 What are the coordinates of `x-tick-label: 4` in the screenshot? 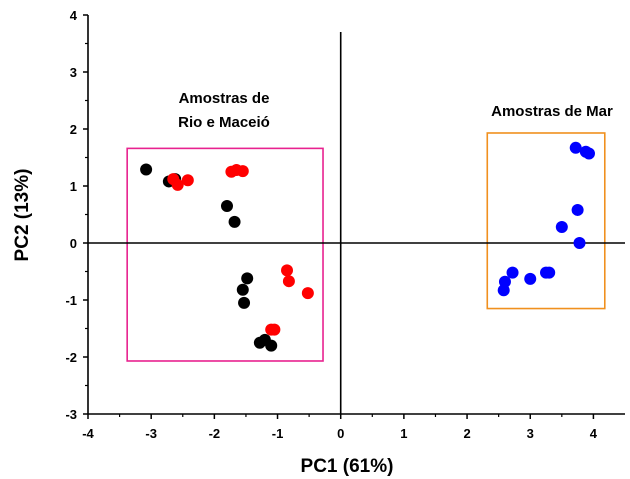 It's located at (594, 433).